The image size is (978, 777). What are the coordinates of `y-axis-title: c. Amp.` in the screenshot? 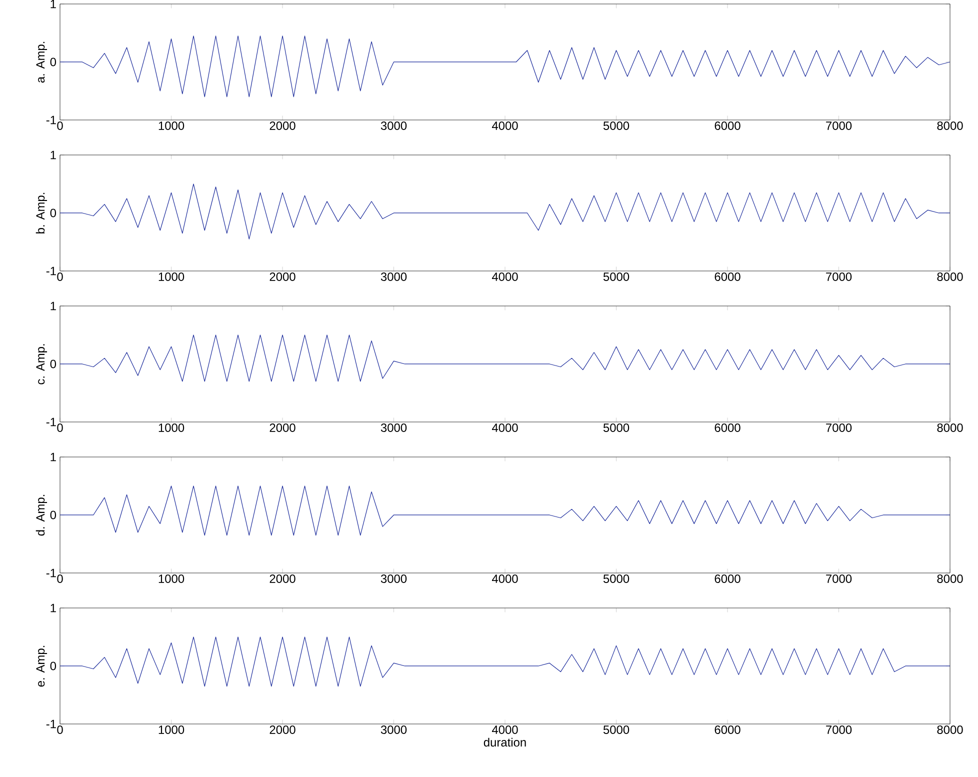 It's located at (42, 364).